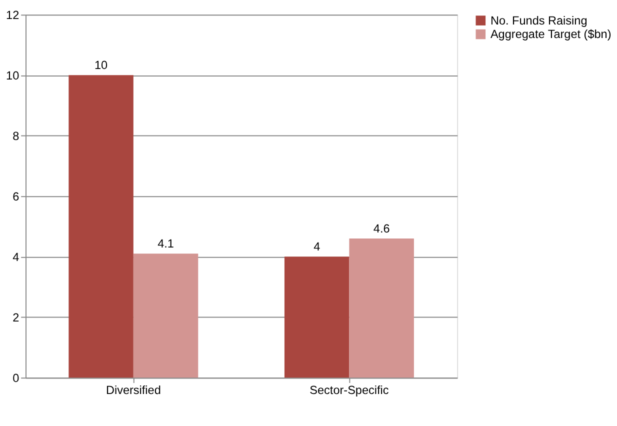 This screenshot has height=426, width=617. Describe the element at coordinates (539, 21) in the screenshot. I see `legend-label: No. Funds Raising` at that location.